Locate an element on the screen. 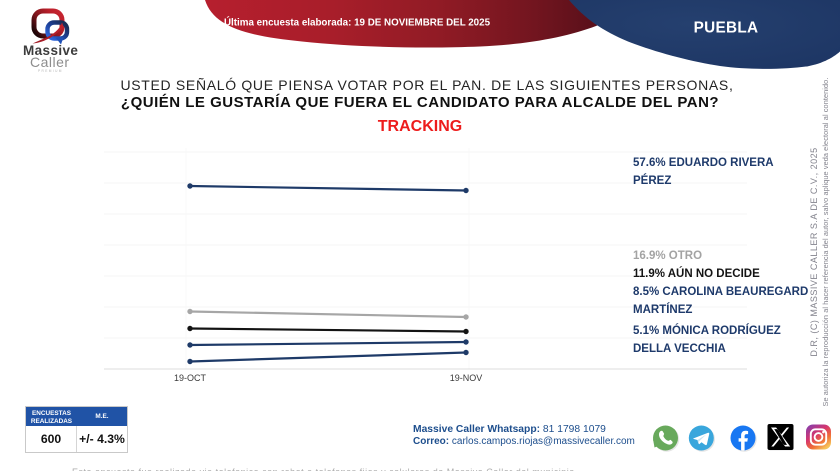  svg-text: Massive is located at coordinates (50, 50).